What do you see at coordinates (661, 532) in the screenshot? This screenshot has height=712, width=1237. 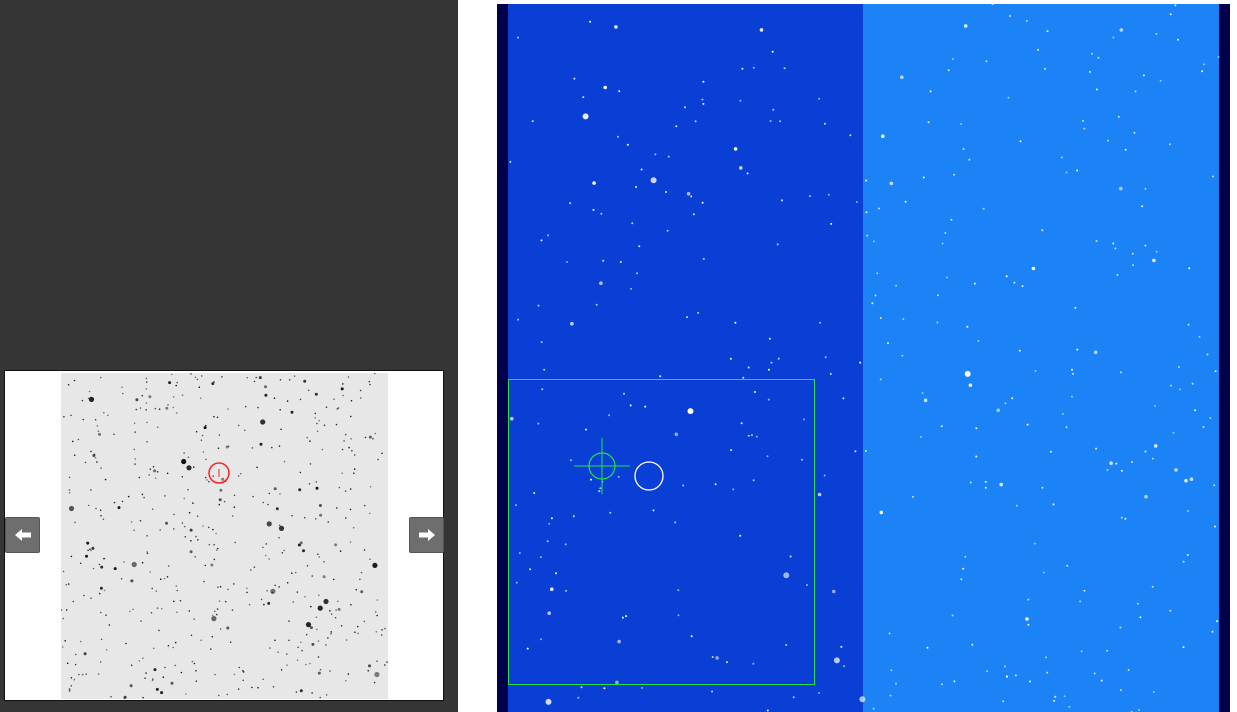 I see `selection-box` at bounding box center [661, 532].